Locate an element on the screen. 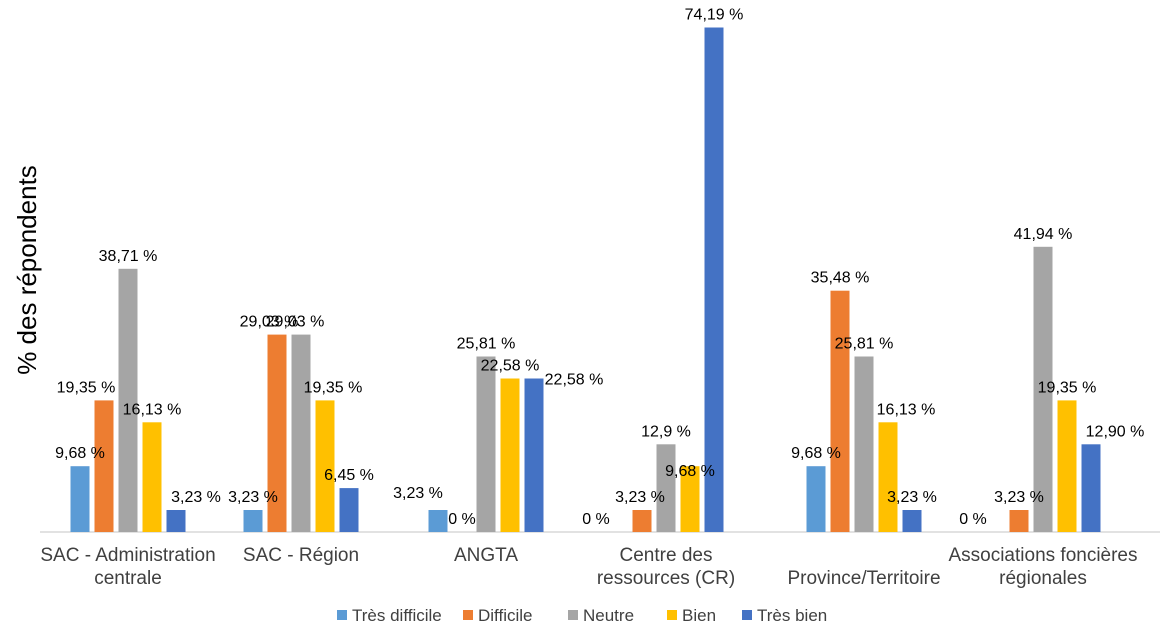 The width and height of the screenshot is (1170, 640). data-label: 12,90 % is located at coordinates (1115, 431).